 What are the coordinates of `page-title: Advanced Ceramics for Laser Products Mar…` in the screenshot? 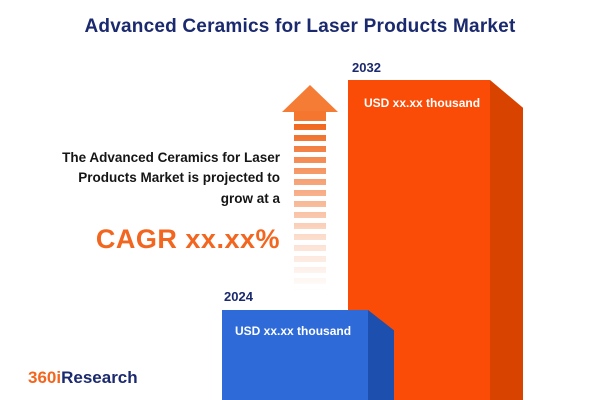 It's located at (300, 26).